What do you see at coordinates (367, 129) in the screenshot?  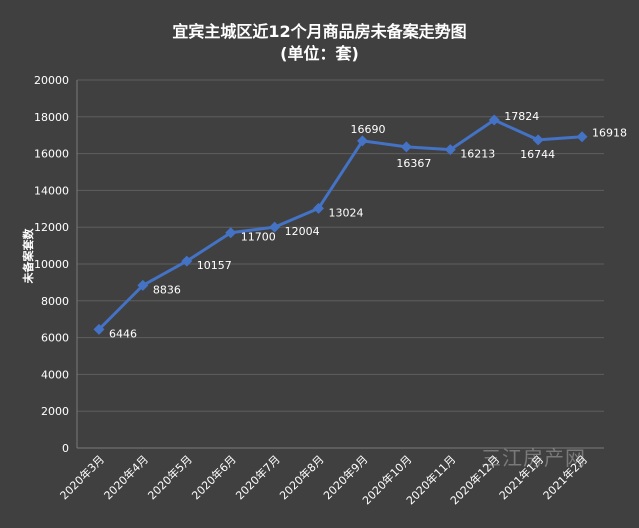 I see `data-label: 16690` at bounding box center [367, 129].